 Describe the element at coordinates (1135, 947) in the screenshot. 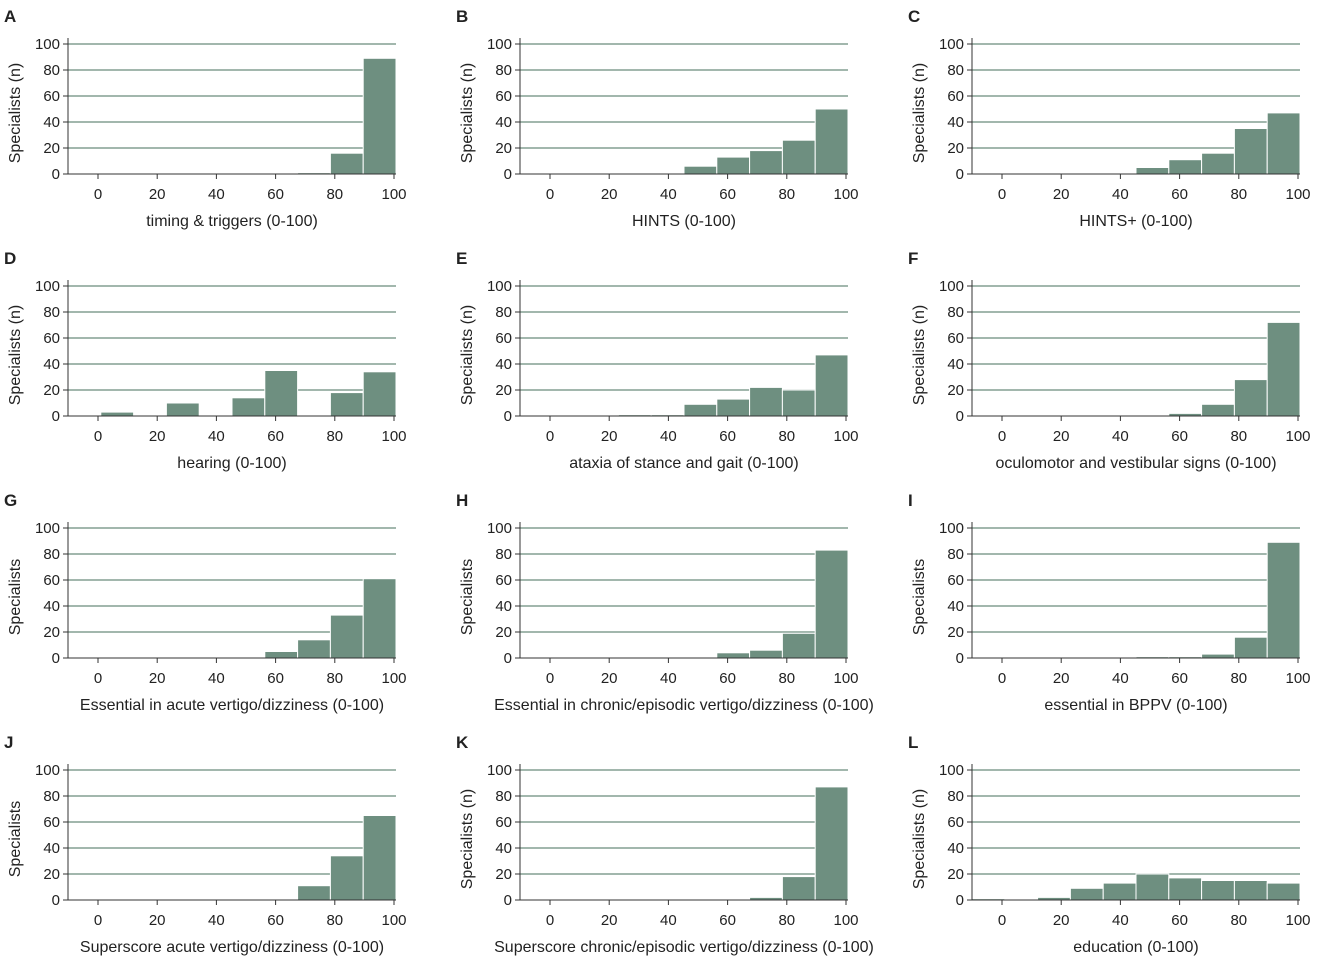

I see `x-axis-label: education (0-100)` at that location.